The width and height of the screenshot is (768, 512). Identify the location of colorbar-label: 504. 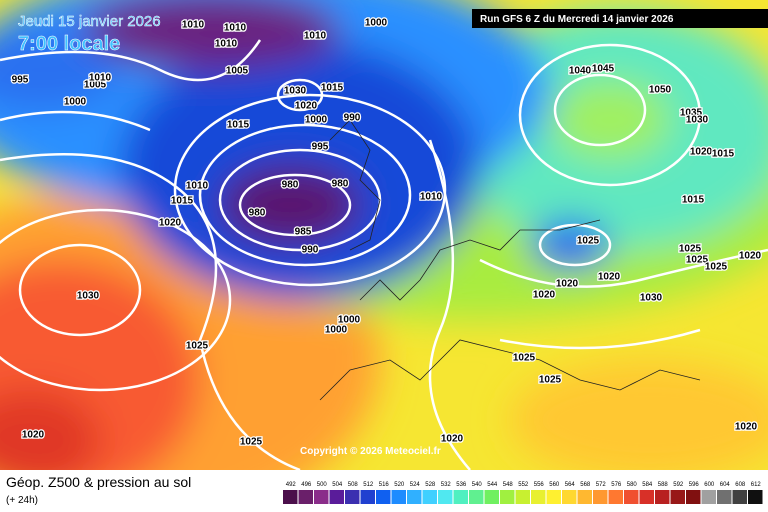
(337, 485).